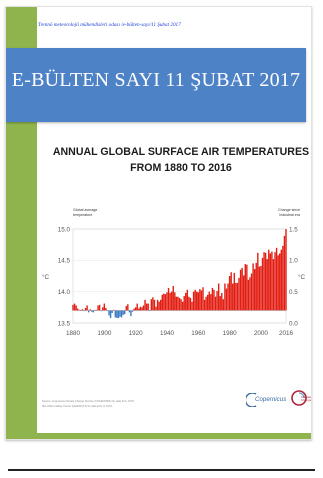  Describe the element at coordinates (293, 229) in the screenshot. I see `y-tick-label-right: 1.5` at that location.